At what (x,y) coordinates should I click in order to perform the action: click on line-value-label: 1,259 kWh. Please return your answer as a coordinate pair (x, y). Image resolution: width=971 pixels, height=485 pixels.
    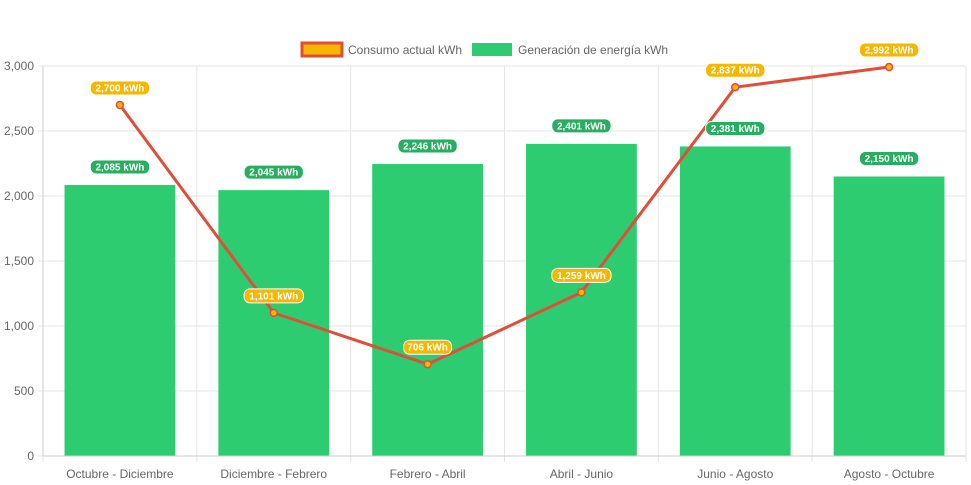
    Looking at the image, I should click on (581, 275).